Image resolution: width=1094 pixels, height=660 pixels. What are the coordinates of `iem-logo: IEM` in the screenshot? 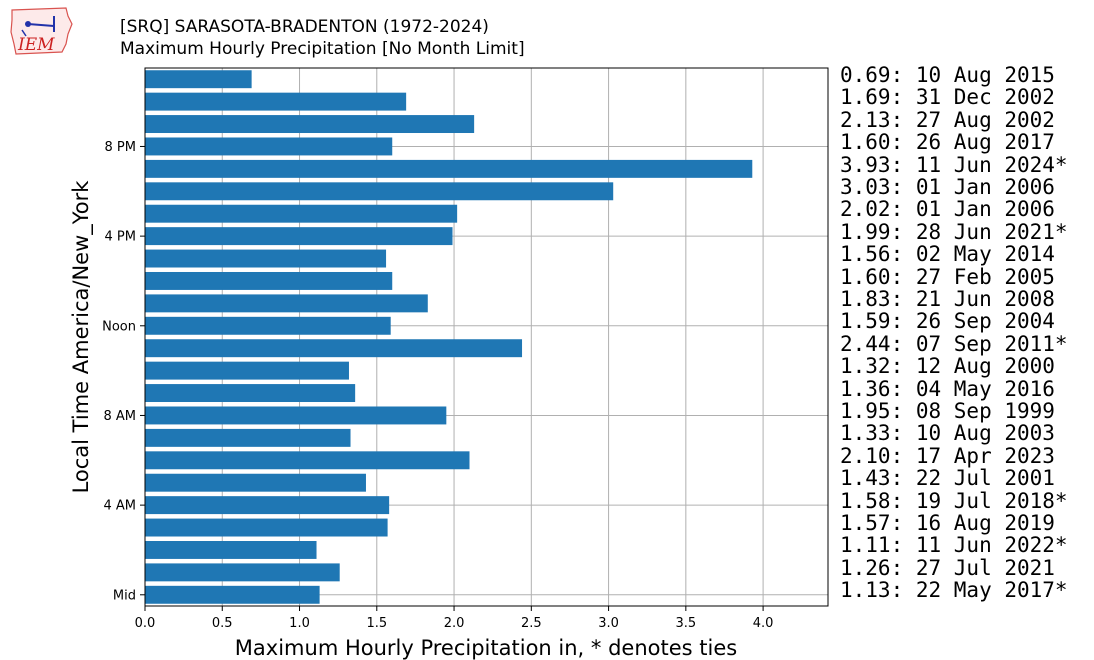 It's located at (41, 31).